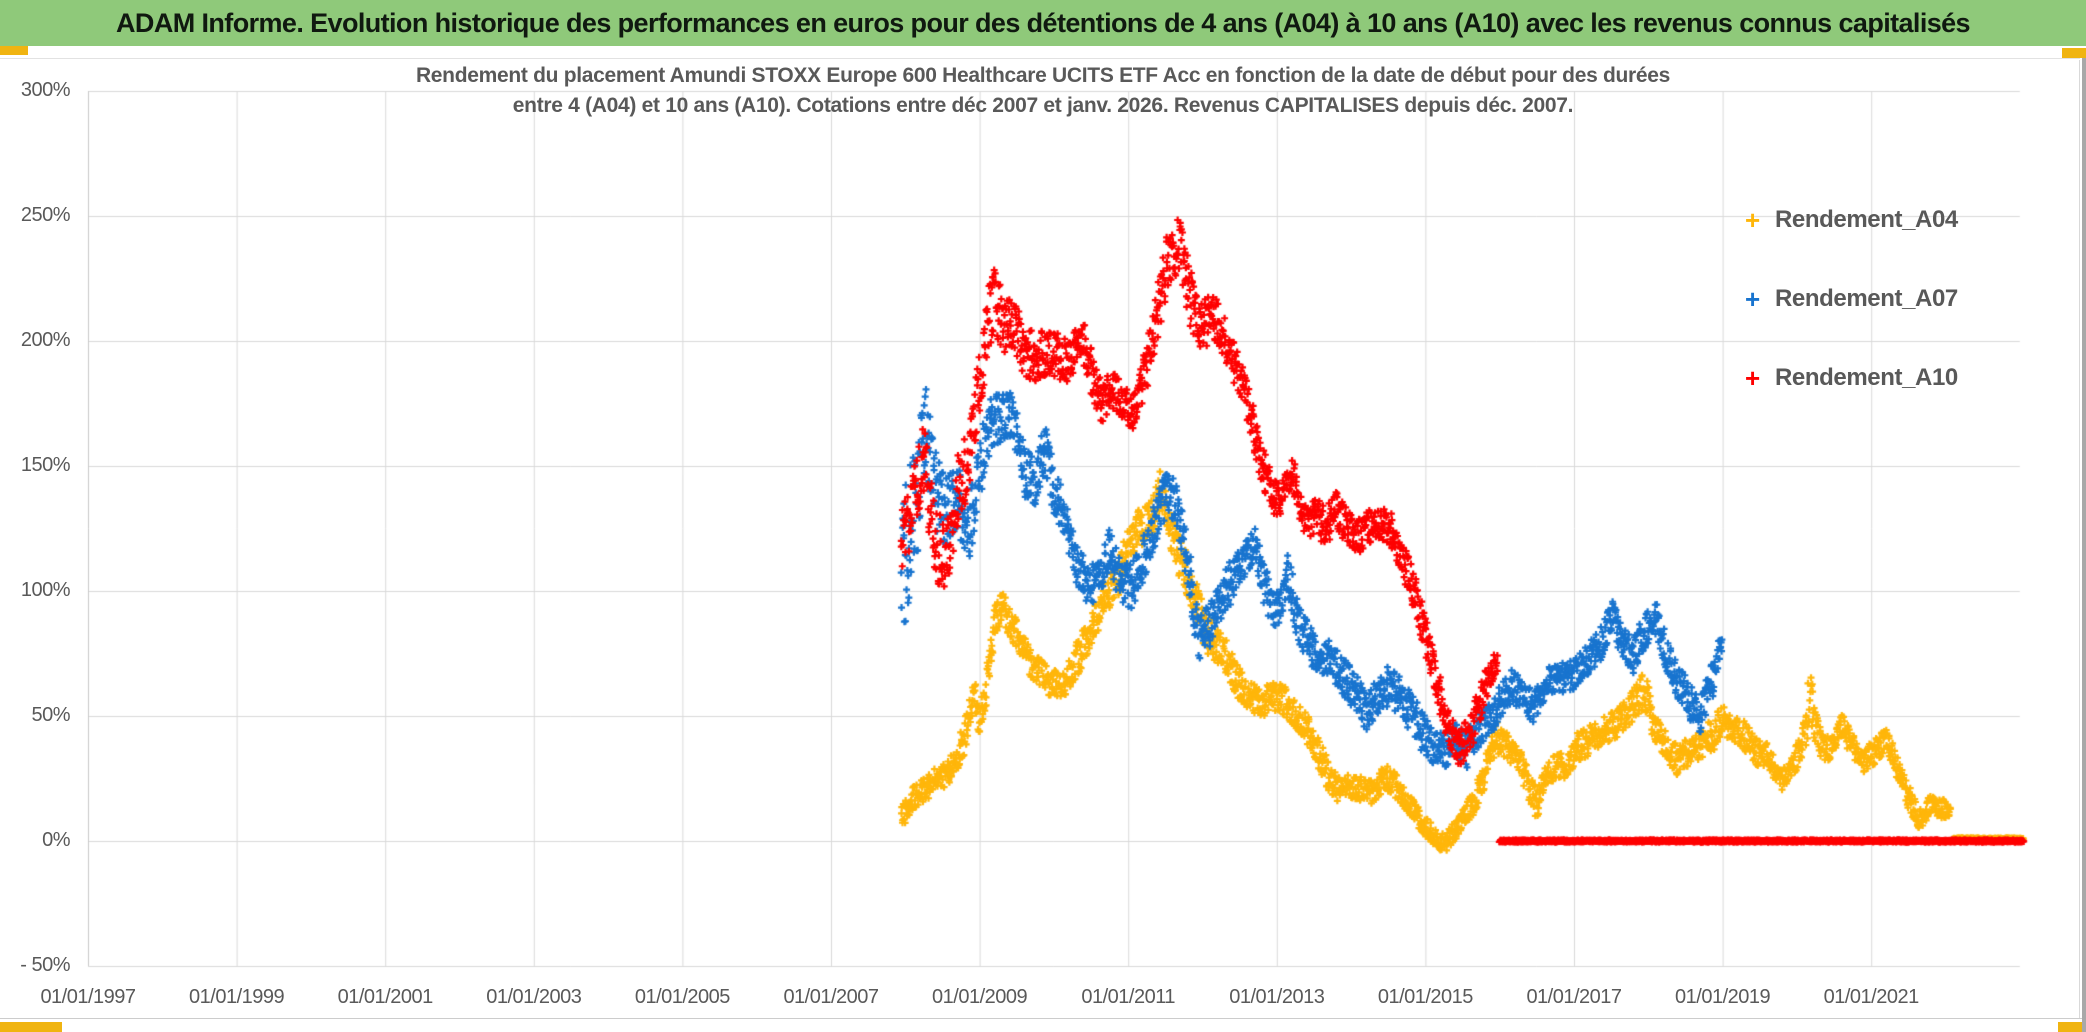  I want to click on x-axis-label: 01/01/2017, so click(1574, 997).